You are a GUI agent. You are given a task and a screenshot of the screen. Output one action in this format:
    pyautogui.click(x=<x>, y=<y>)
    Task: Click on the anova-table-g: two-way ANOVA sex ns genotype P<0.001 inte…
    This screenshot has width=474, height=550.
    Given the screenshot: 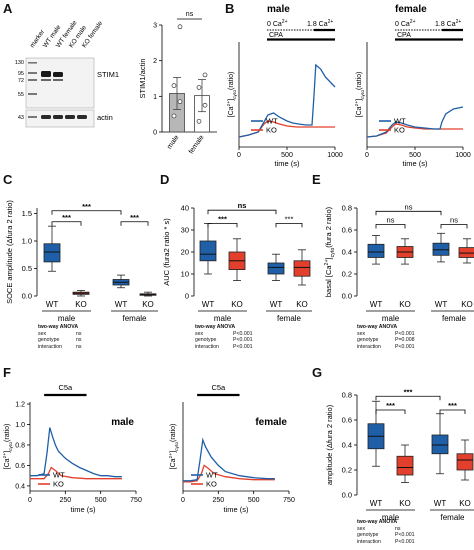 What is the action you would take?
    pyautogui.click(x=386, y=532)
    